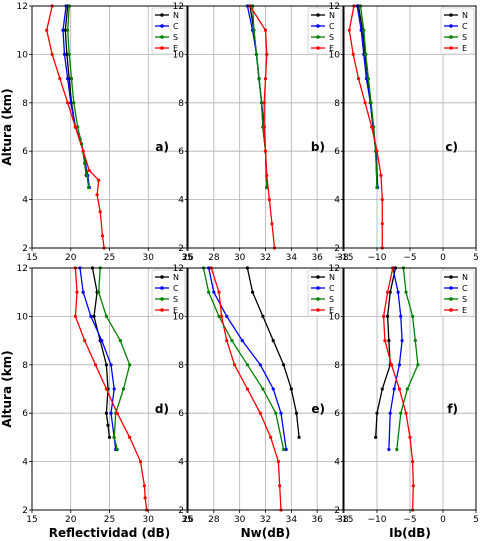 The height and width of the screenshot is (541, 487). What do you see at coordinates (109, 533) in the screenshot?
I see `x-axis-label: Reflectividad (dB)` at bounding box center [109, 533].